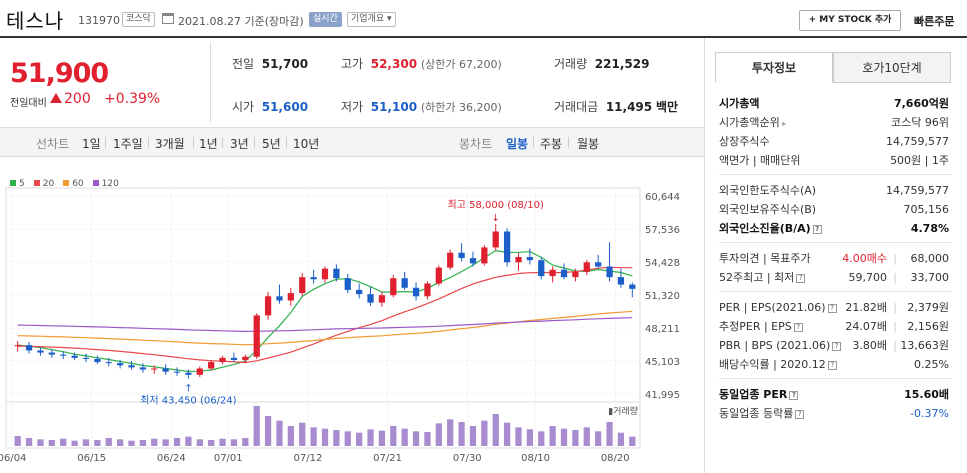 The image size is (967, 473). I want to click on stat-amount-unit: 백만, so click(667, 107).